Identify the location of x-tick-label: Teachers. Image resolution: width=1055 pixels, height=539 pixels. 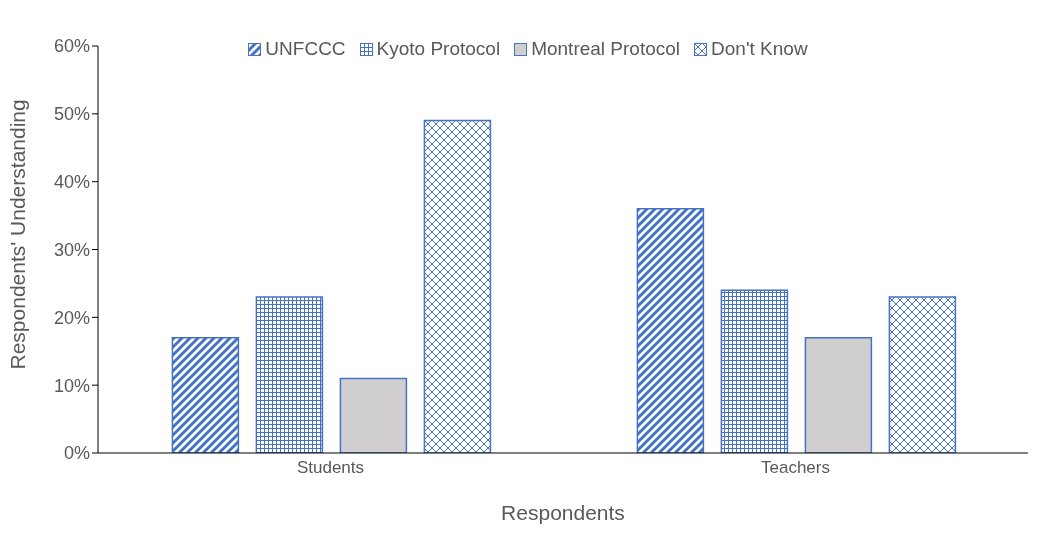
(795, 468).